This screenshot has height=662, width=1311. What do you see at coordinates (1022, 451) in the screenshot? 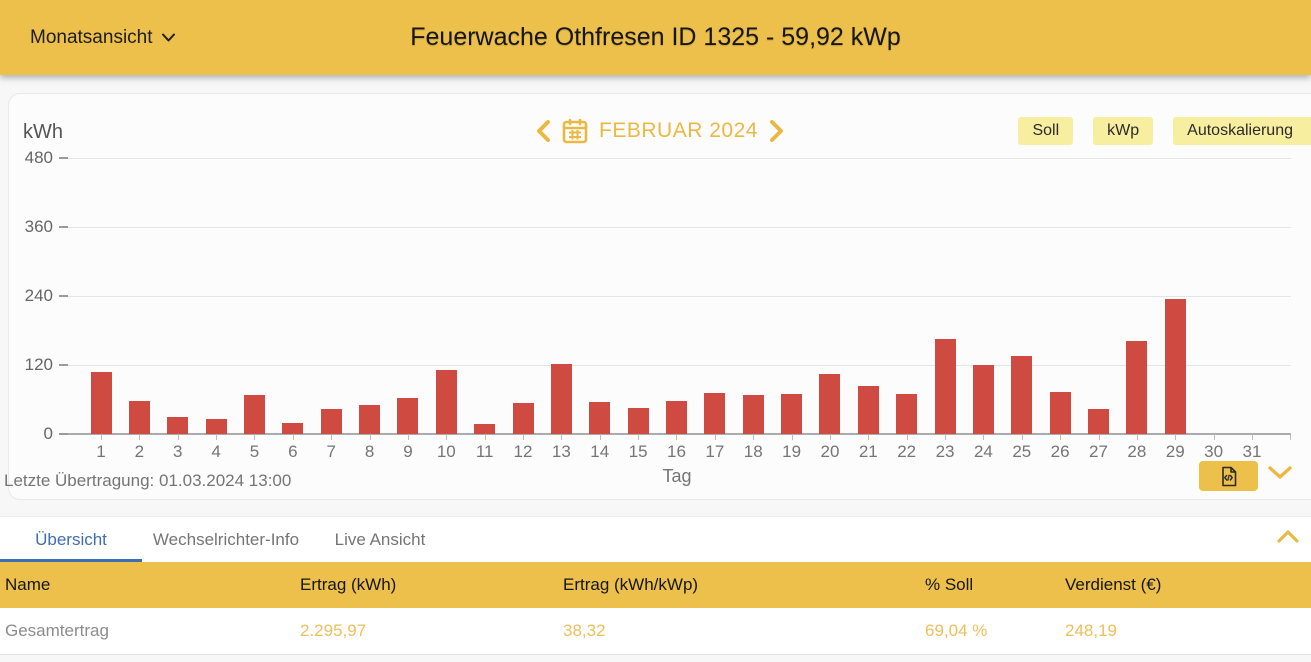
I see `x-tick-label-25: 25` at bounding box center [1022, 451].